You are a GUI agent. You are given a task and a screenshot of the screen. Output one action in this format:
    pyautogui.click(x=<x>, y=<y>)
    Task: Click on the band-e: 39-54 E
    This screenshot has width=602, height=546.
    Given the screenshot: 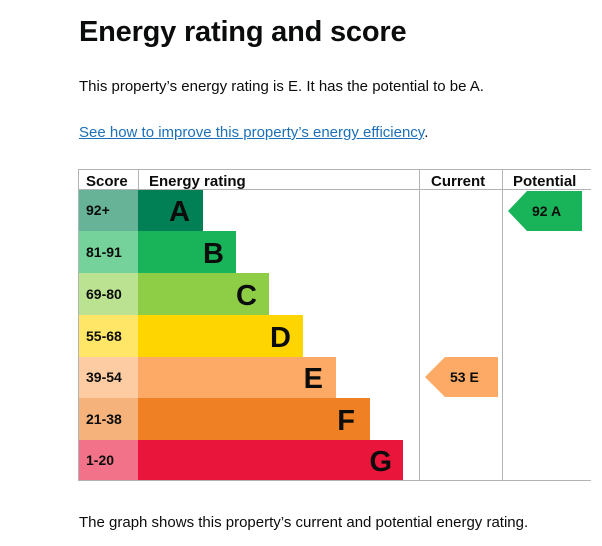 What is the action you would take?
    pyautogui.click(x=207, y=377)
    